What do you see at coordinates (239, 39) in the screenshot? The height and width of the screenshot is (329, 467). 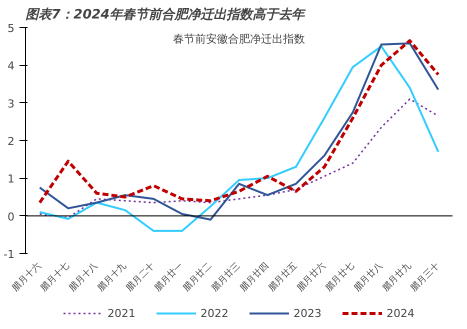 I see `text: 春节前安徽合肥净迁出指数` at bounding box center [239, 39].